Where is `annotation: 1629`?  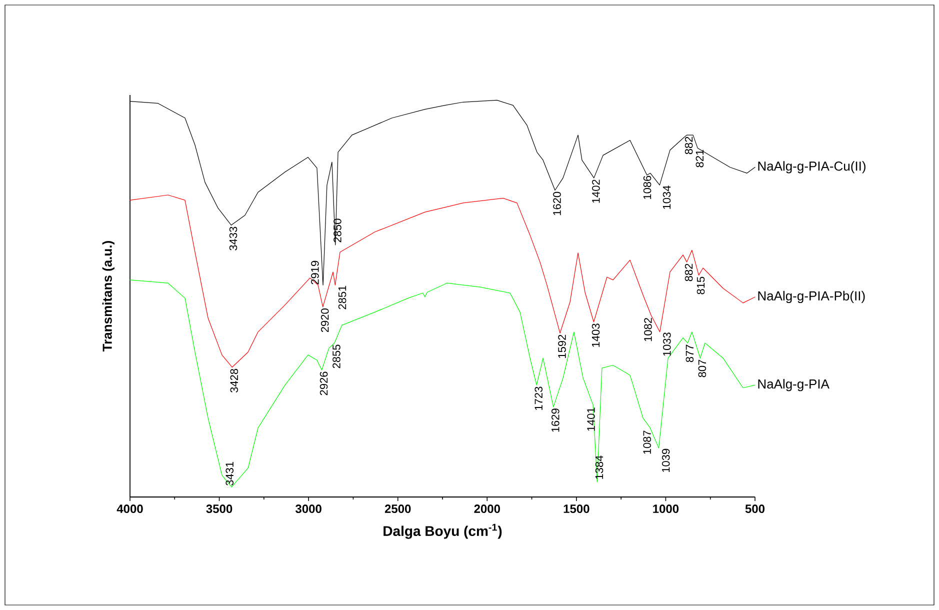
annotation: 1629 is located at coordinates (556, 420).